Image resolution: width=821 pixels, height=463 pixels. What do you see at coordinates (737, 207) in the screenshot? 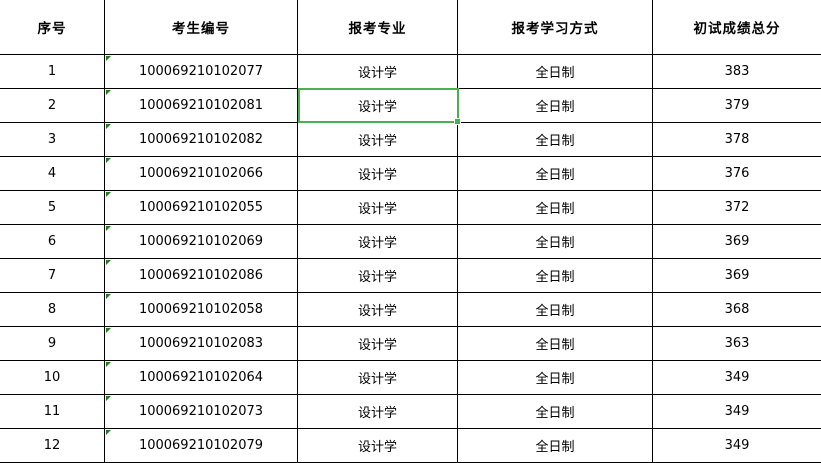
I see `score-cell: 372` at bounding box center [737, 207].